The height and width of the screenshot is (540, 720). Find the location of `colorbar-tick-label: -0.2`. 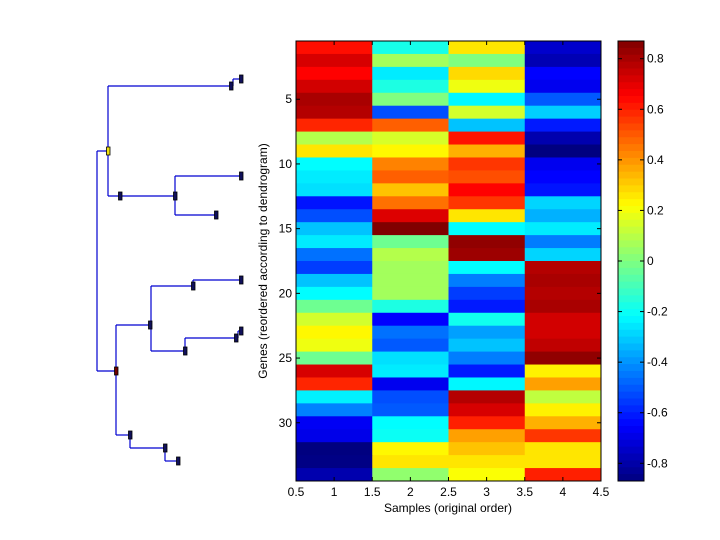

colorbar-tick-label: -0.2 is located at coordinates (657, 312).